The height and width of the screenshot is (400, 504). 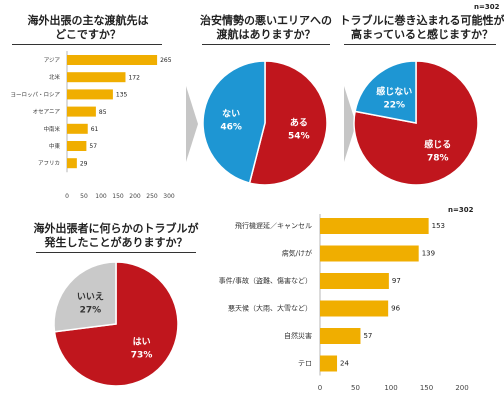 I want to click on data-label: 61, so click(x=95, y=129).